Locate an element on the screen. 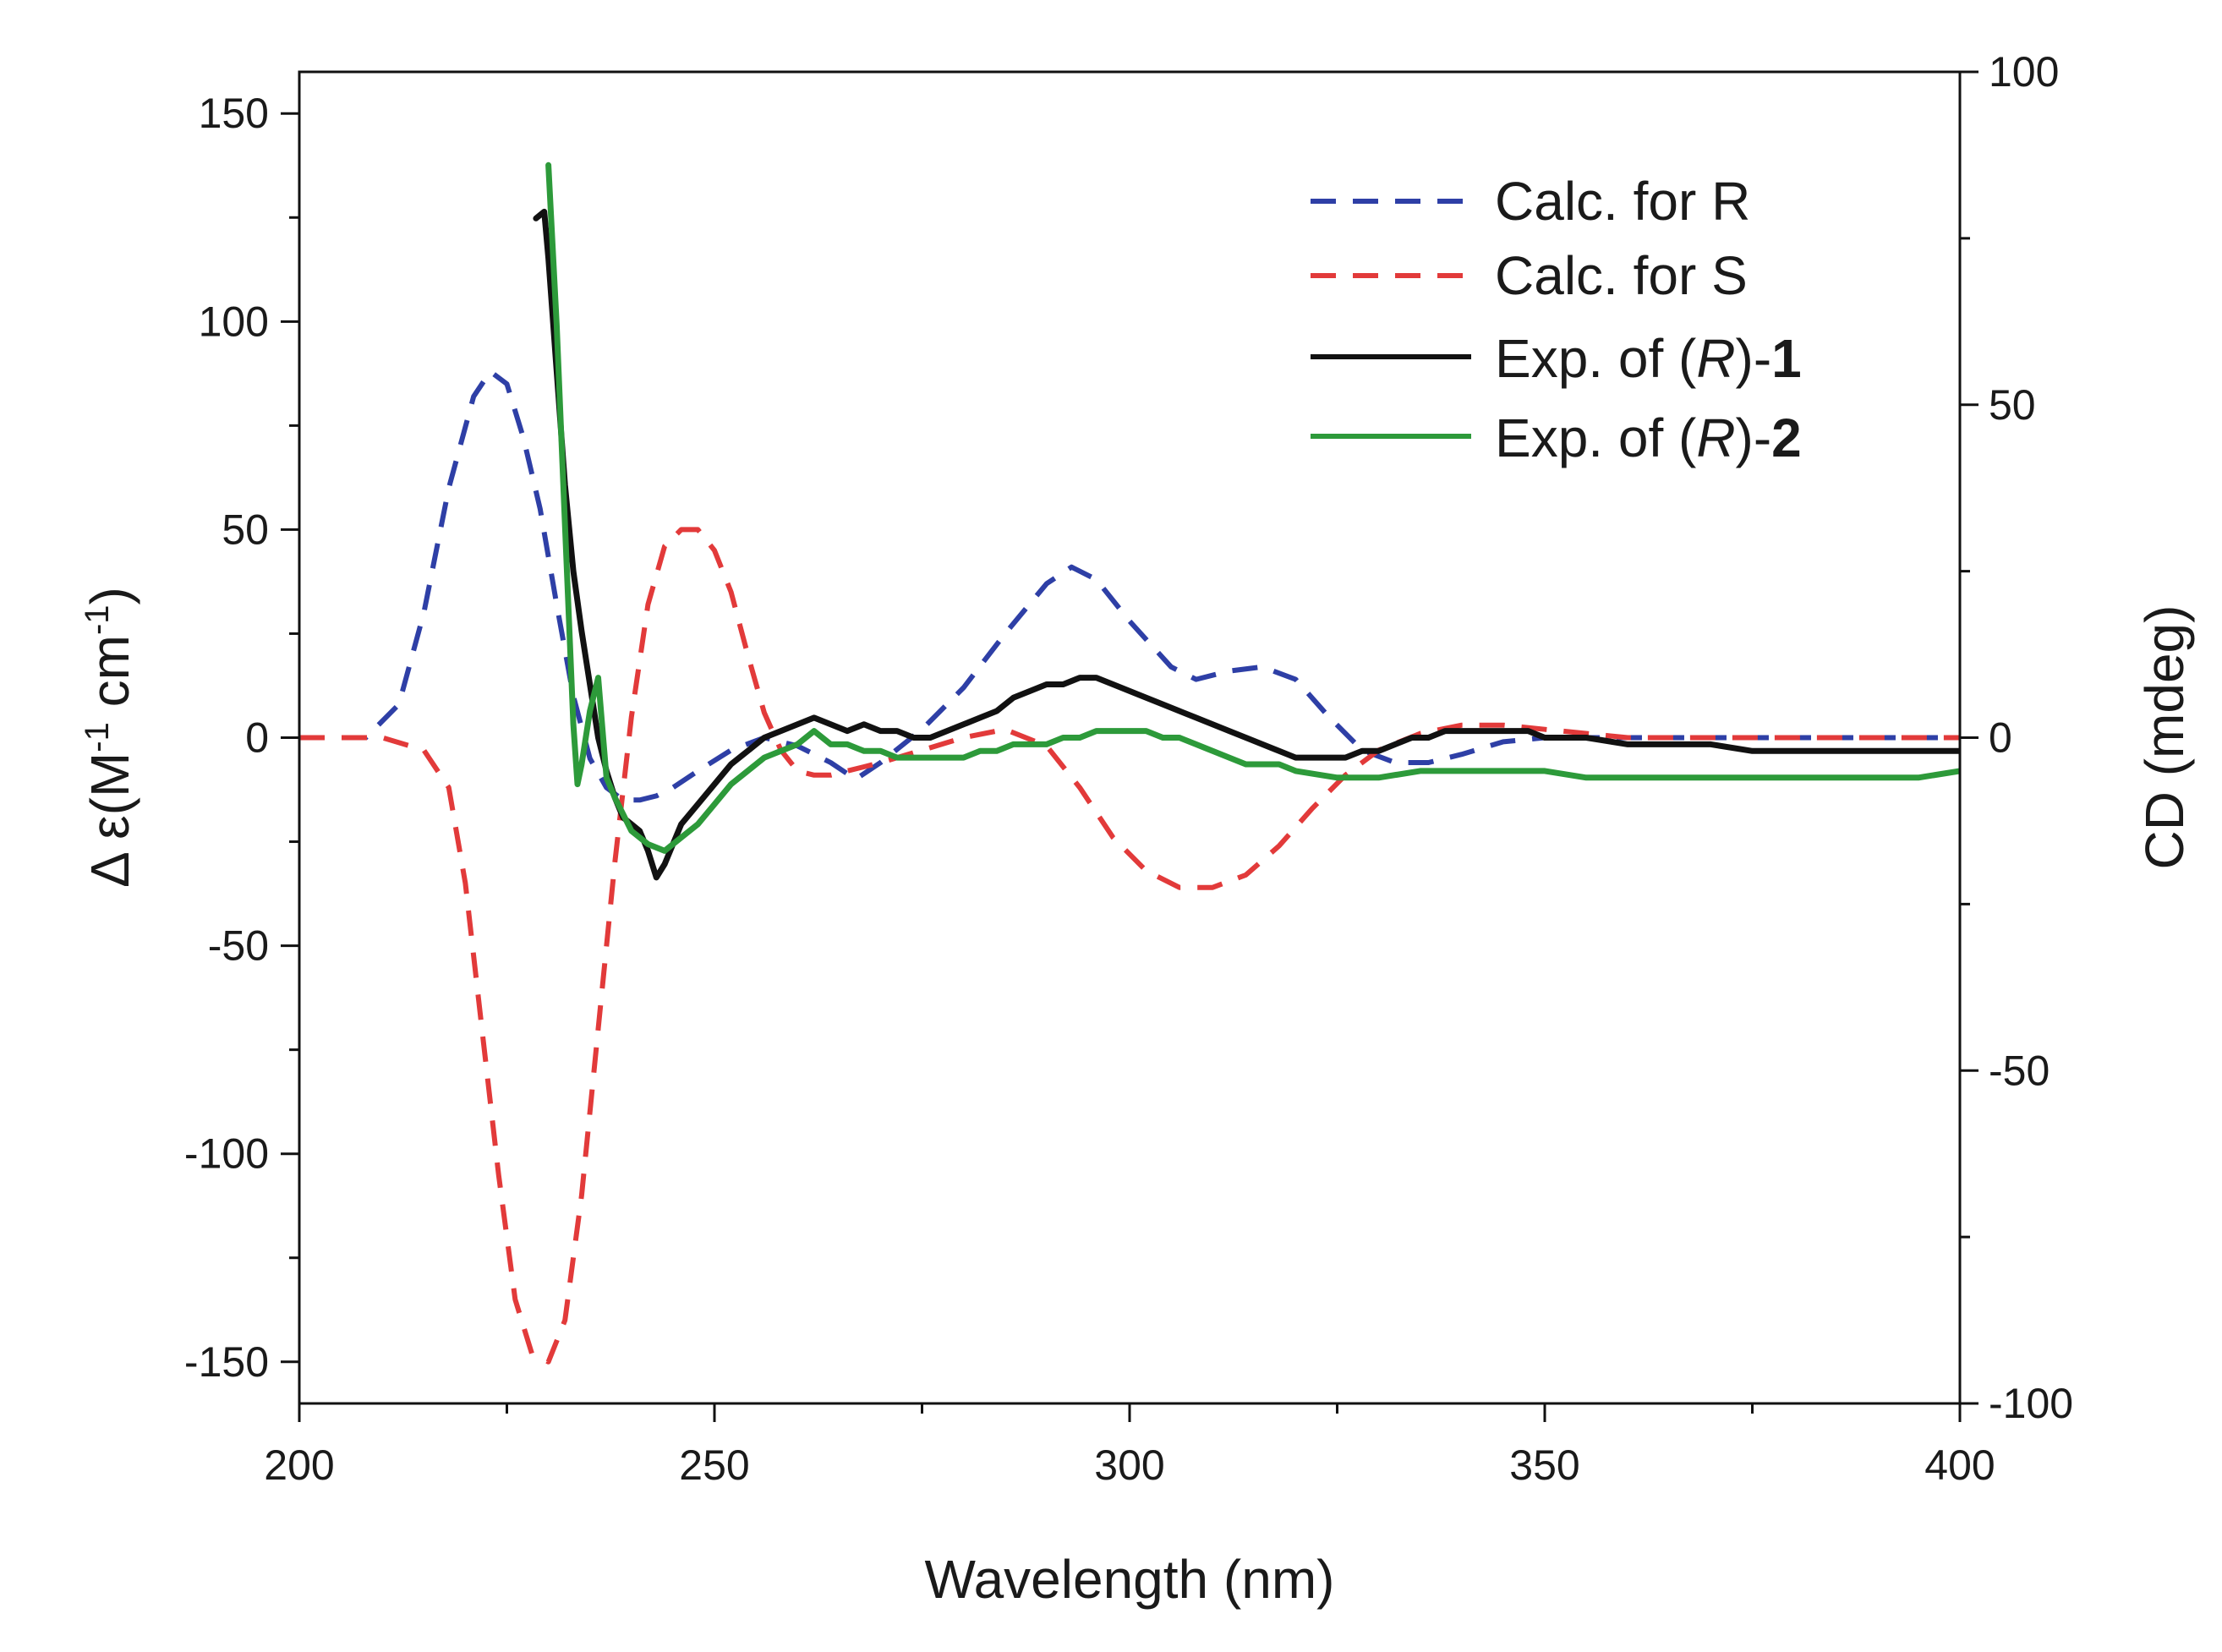 The image size is (2222, 1652). y-left-tick-label: 100 is located at coordinates (234, 321).